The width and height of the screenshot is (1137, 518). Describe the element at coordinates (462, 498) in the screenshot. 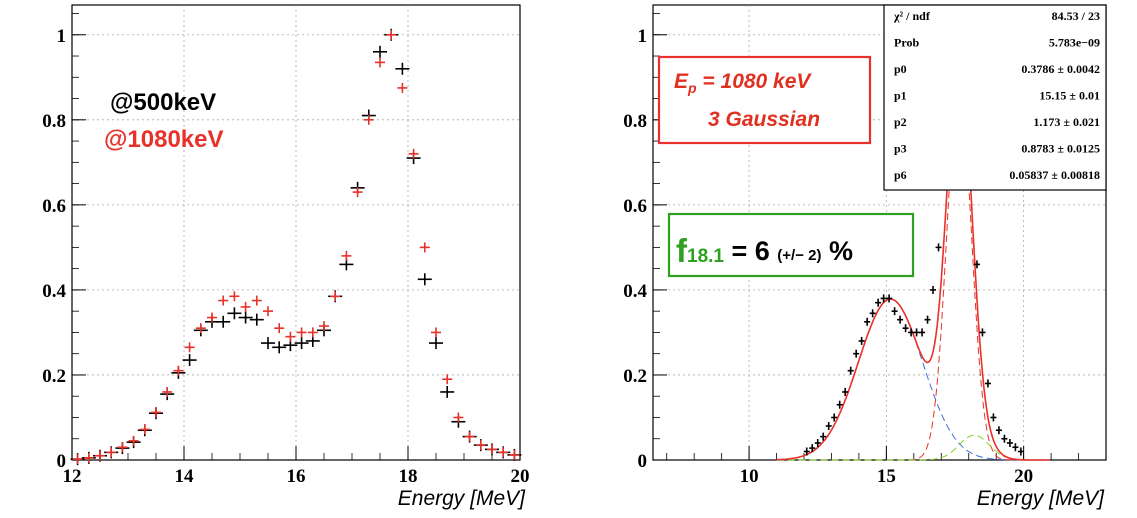

I see `left-x-axis-title: Energy [MeV]` at that location.